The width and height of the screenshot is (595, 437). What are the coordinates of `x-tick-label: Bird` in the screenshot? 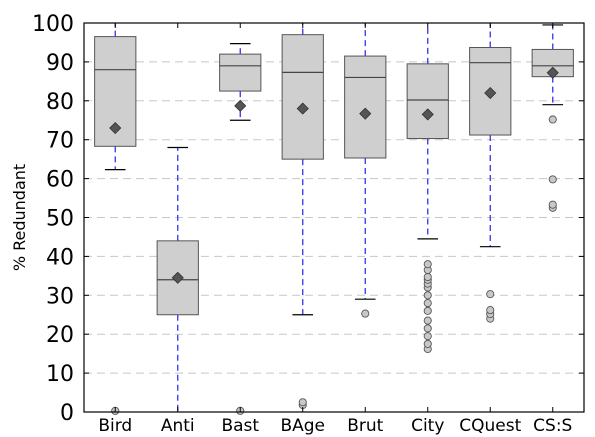 It's located at (115, 426).